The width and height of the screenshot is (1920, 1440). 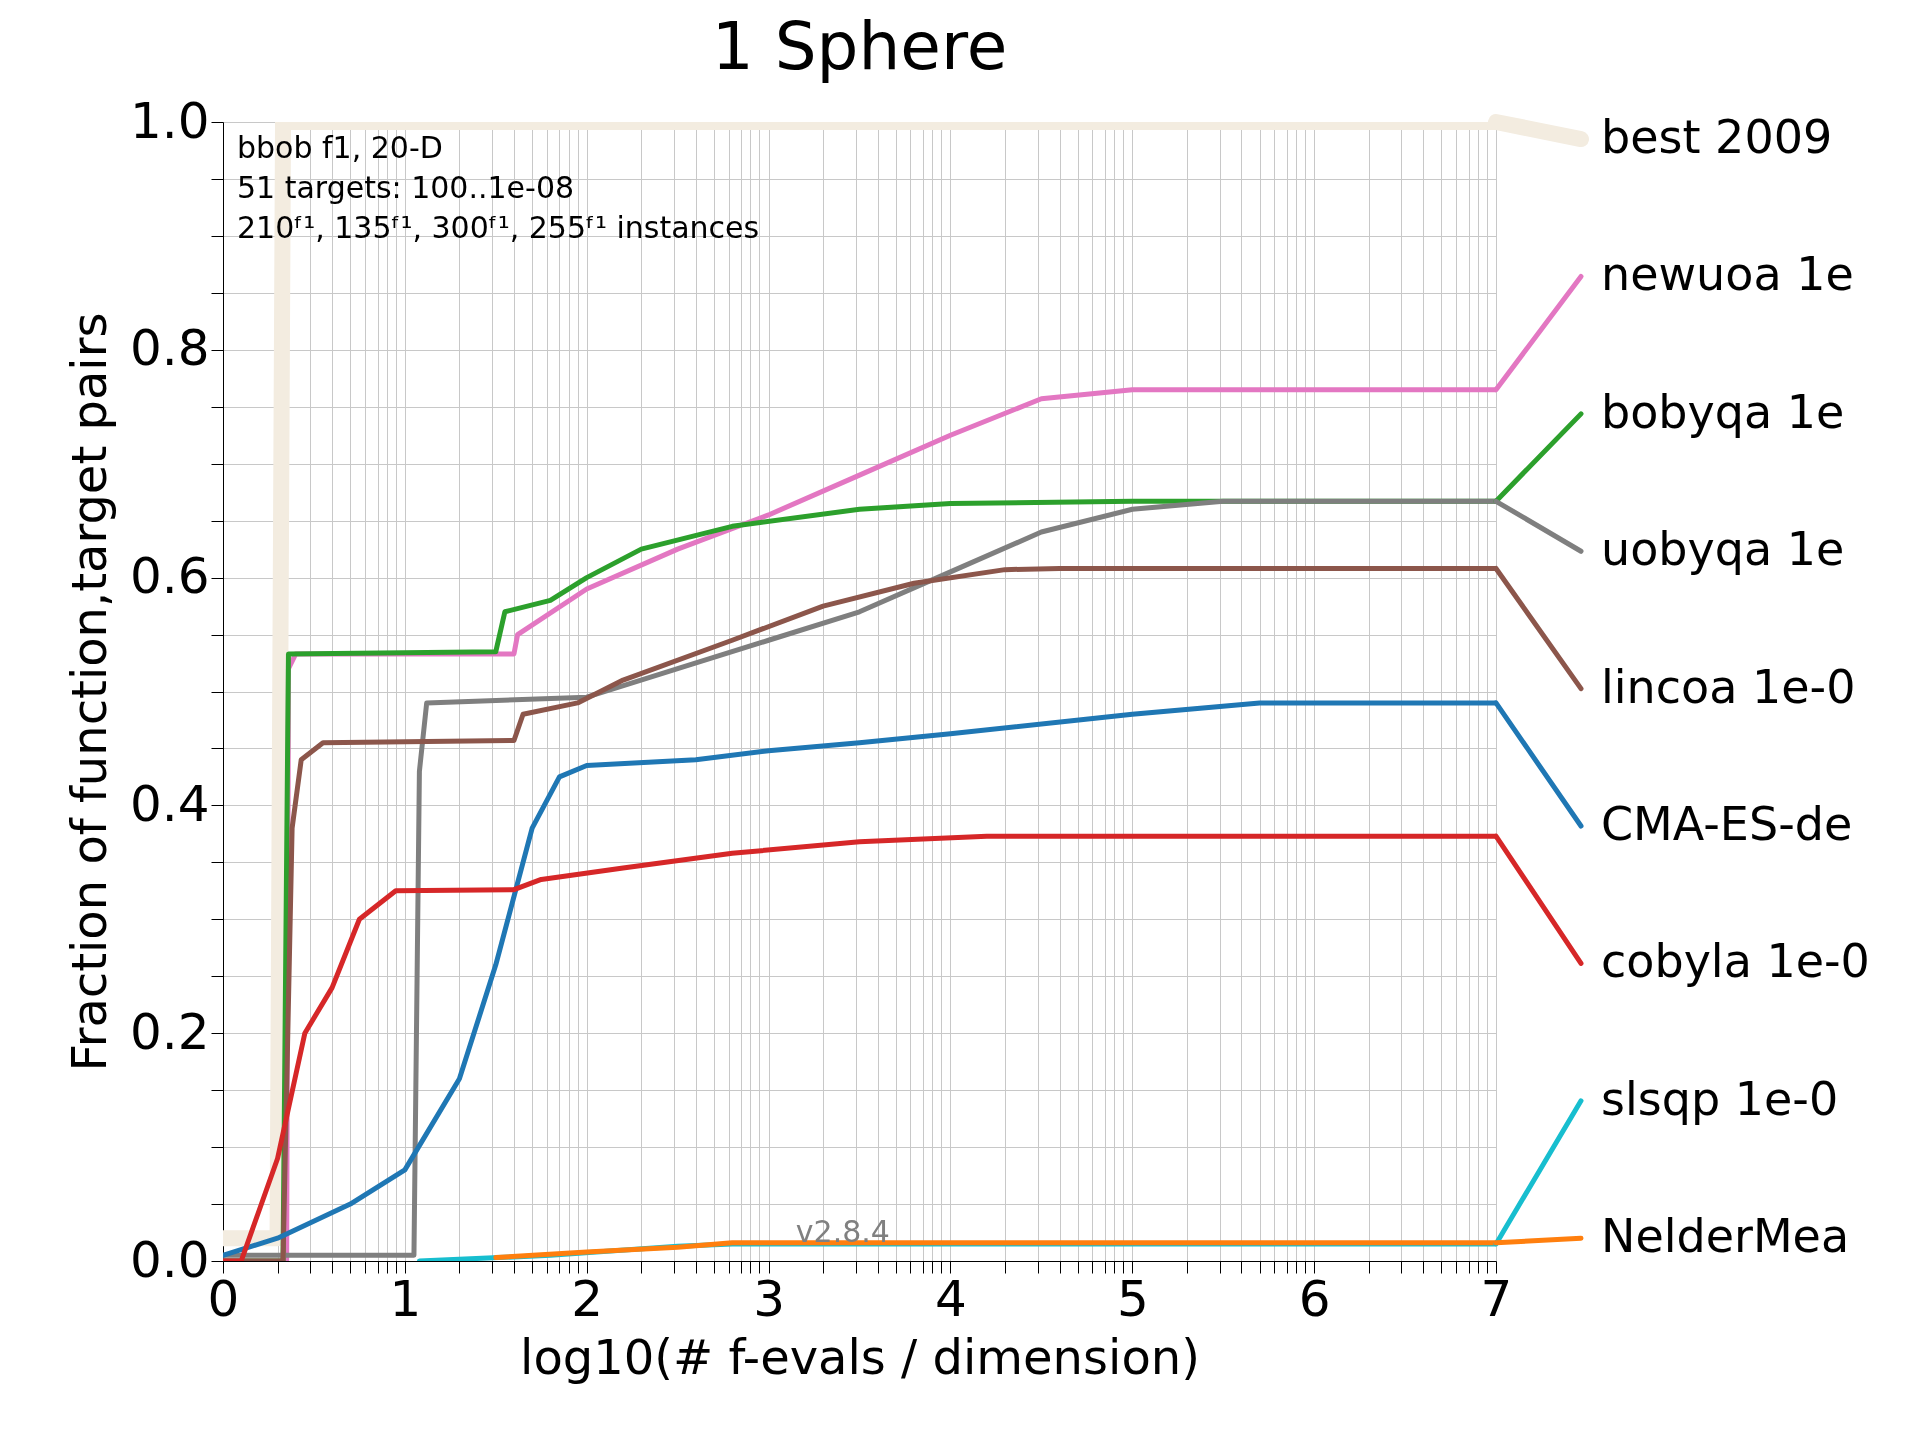 I want to click on annotation: bbob f1, 20-D, so click(x=340, y=147).